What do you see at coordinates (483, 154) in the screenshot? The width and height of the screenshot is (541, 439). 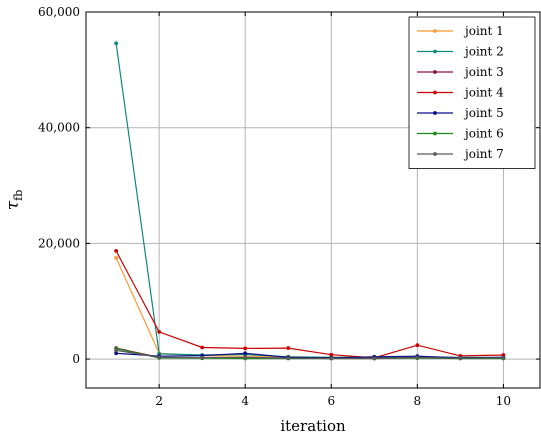 I see `legend-label: joint 7` at bounding box center [483, 154].